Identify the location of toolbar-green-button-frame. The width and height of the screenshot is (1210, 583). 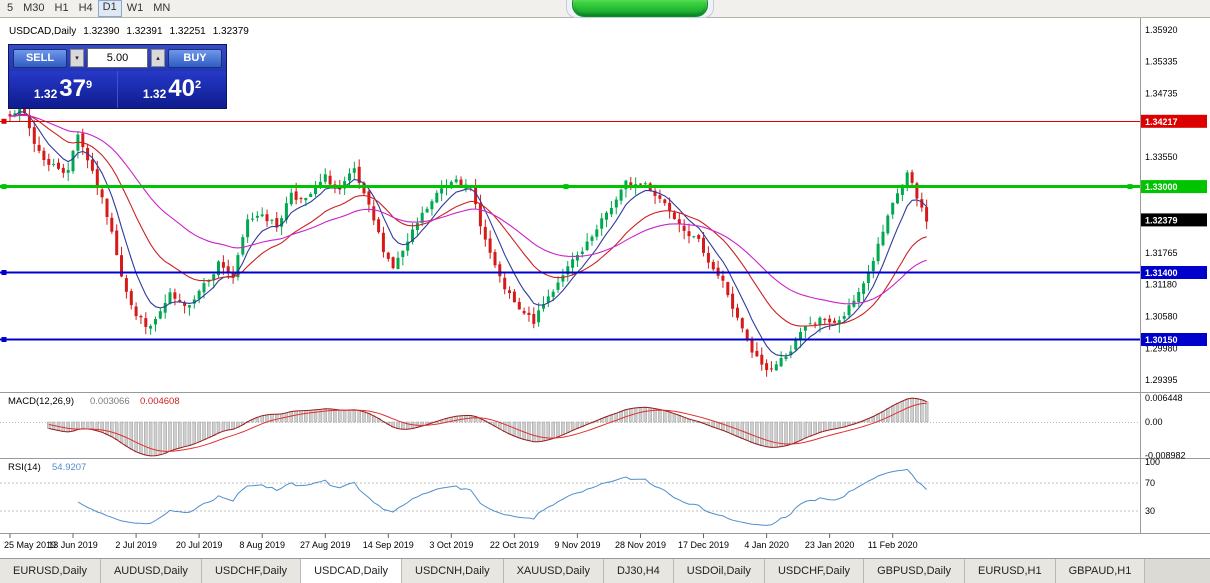
(640, 9).